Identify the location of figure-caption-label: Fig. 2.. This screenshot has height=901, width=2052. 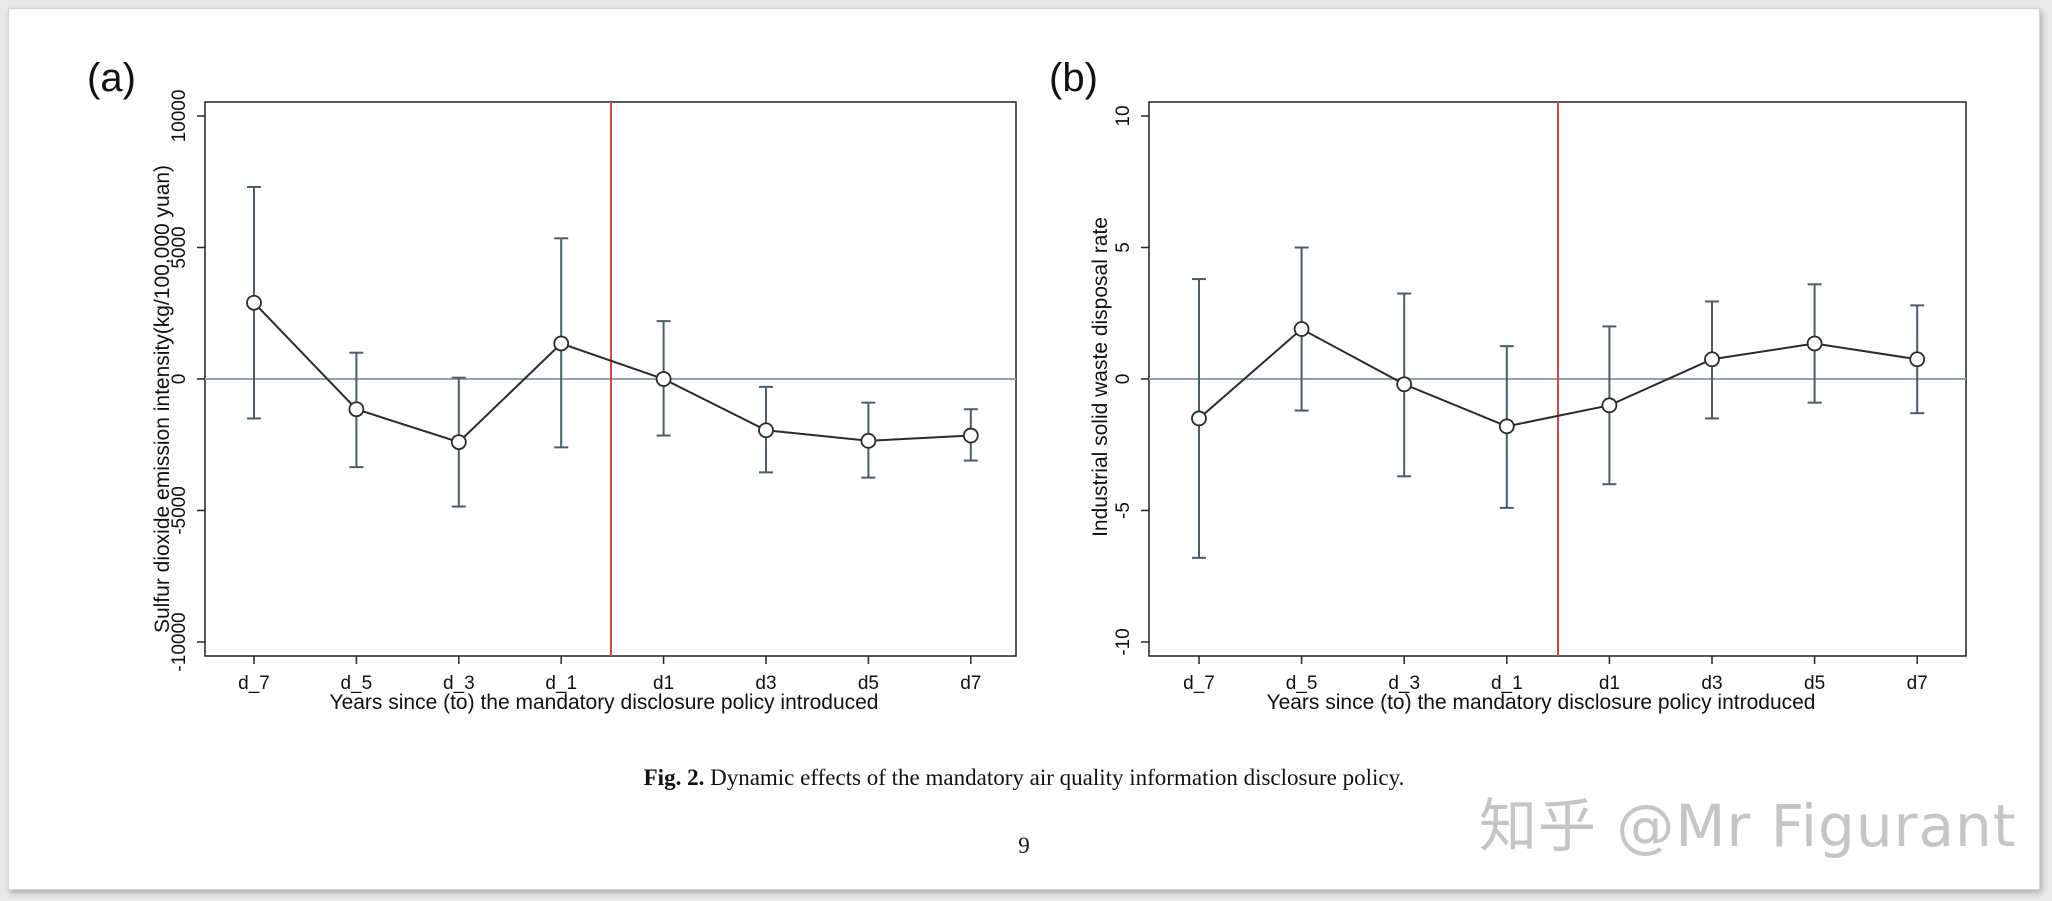
(674, 777).